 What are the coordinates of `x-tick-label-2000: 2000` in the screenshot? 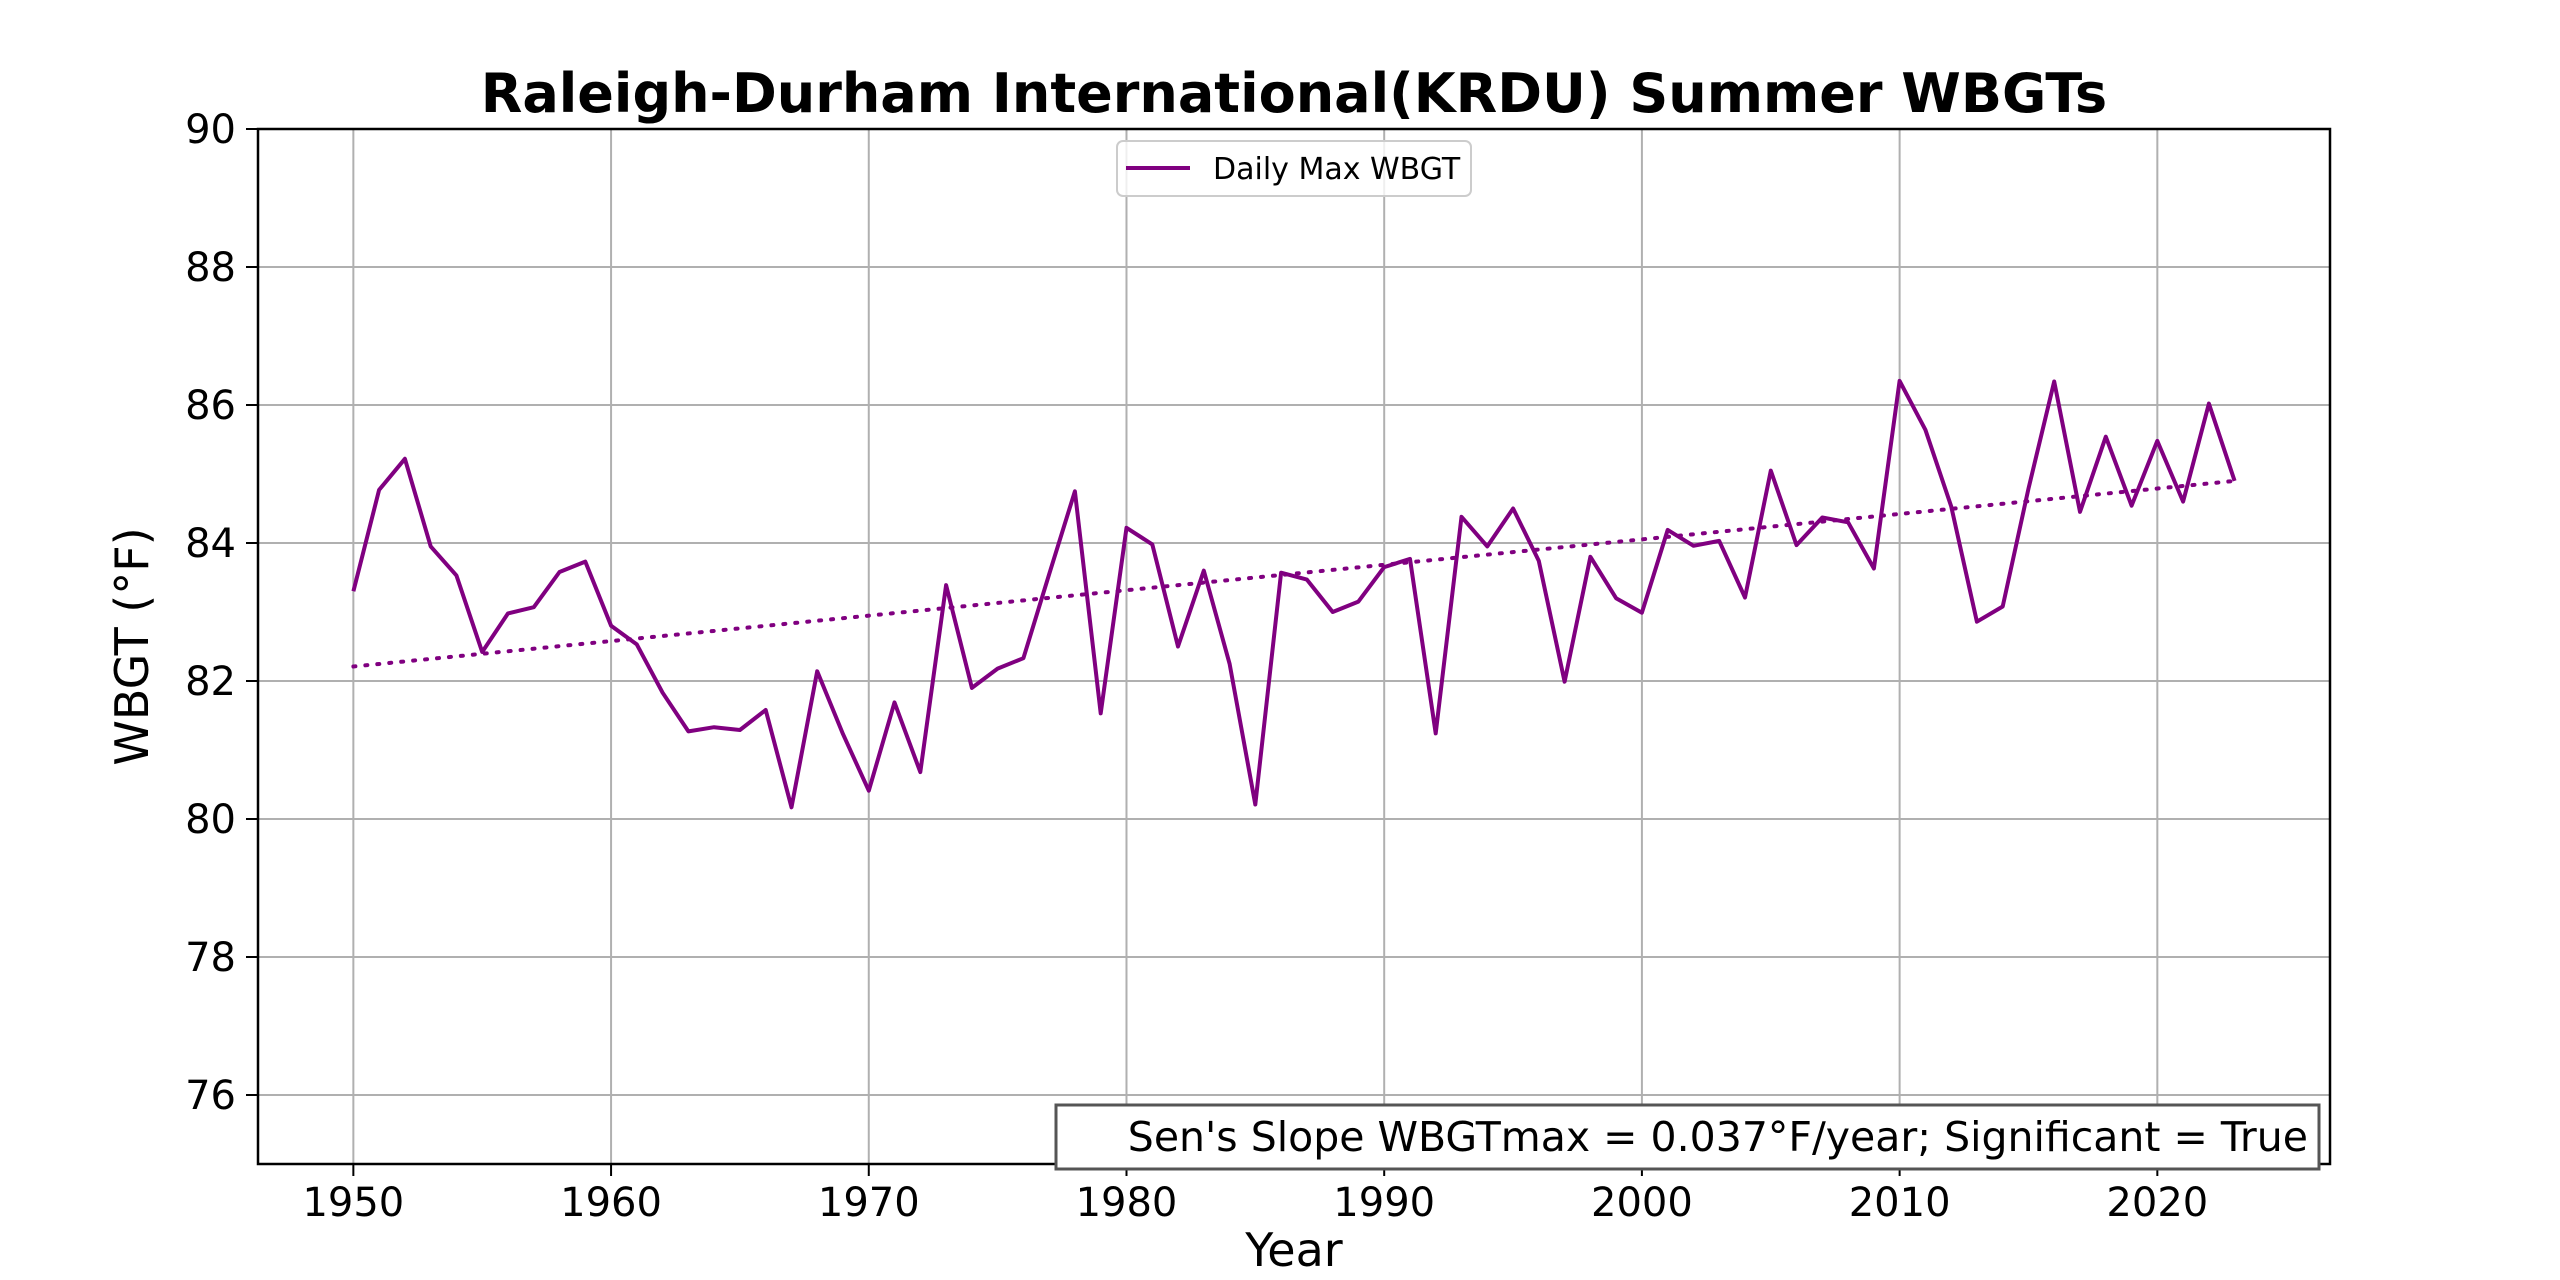 It's located at (1642, 1203).